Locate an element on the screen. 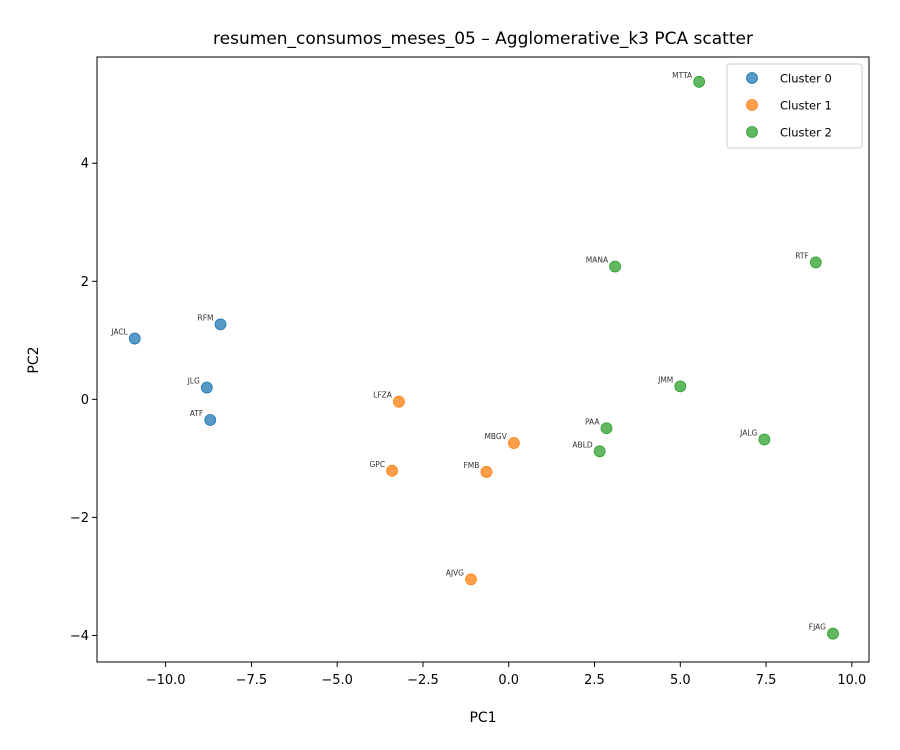 This screenshot has width=900, height=750. point-label: JMM is located at coordinates (665, 379).